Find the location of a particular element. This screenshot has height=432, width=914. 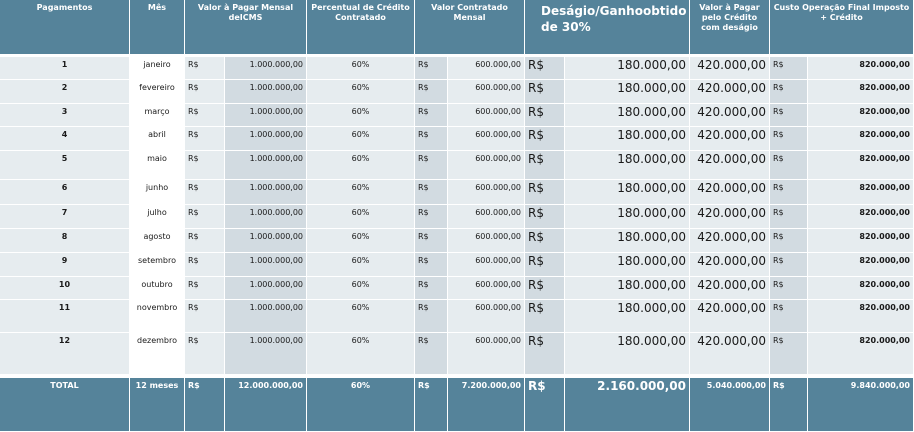

total-cell: 12 meses is located at coordinates (157, 405).